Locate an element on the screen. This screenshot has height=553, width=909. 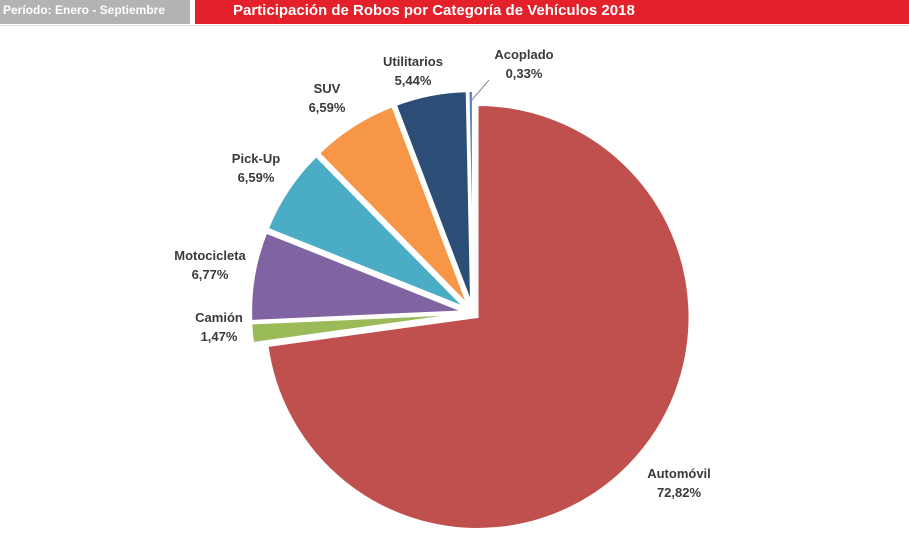
label-motocicleta-name: Motocicleta is located at coordinates (210, 255).